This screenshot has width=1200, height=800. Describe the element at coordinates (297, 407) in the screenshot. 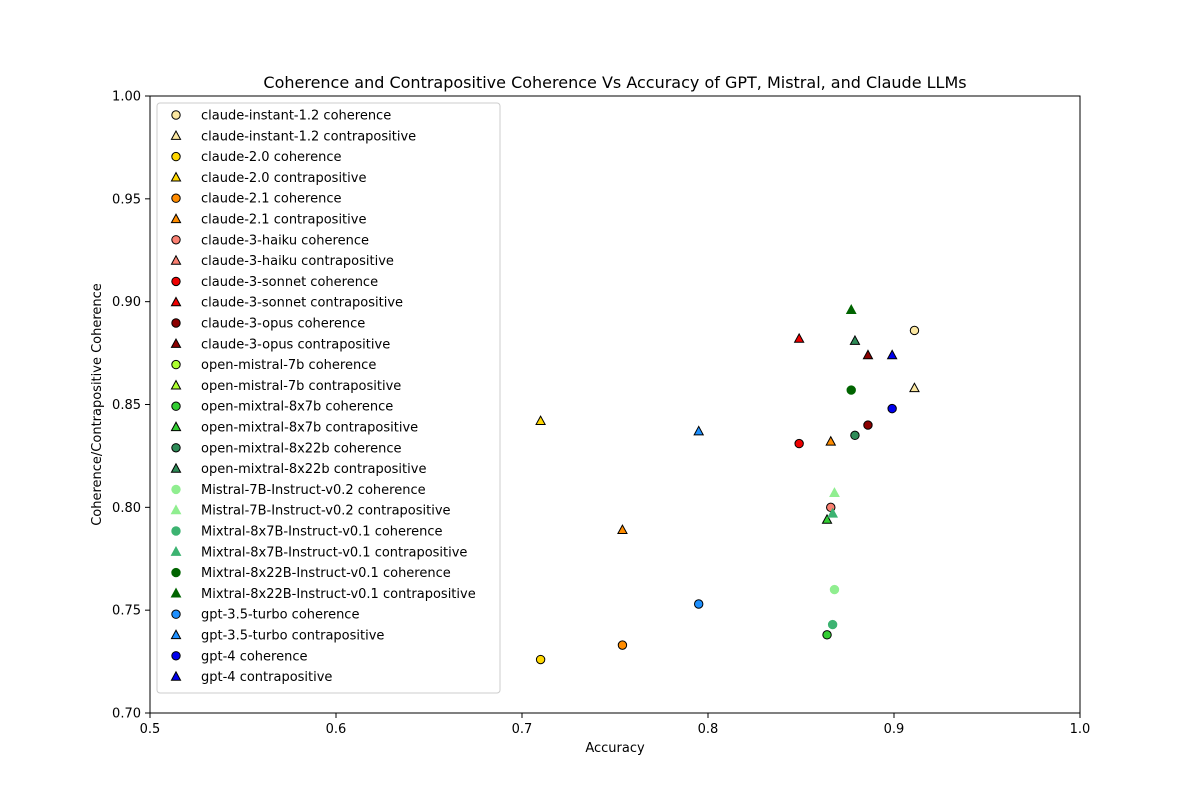

I see `legend-label: open-mixtral-8x7b coherence` at that location.